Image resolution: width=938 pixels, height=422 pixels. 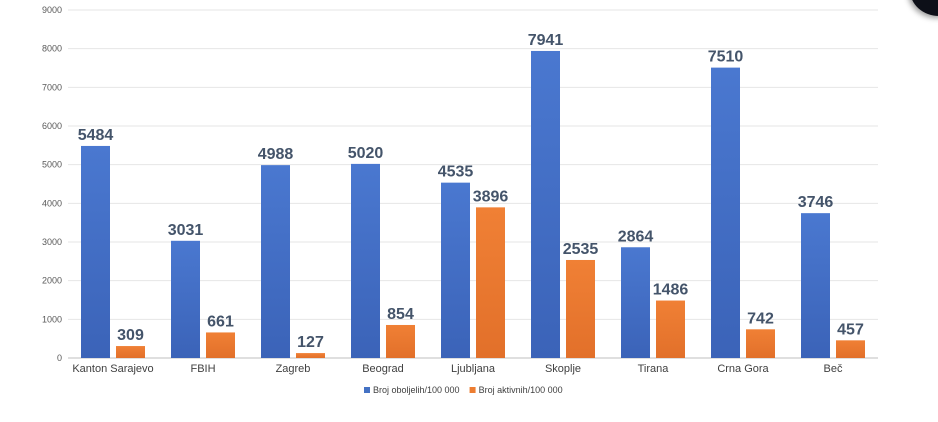 I want to click on data-label: 854, so click(x=400, y=314).